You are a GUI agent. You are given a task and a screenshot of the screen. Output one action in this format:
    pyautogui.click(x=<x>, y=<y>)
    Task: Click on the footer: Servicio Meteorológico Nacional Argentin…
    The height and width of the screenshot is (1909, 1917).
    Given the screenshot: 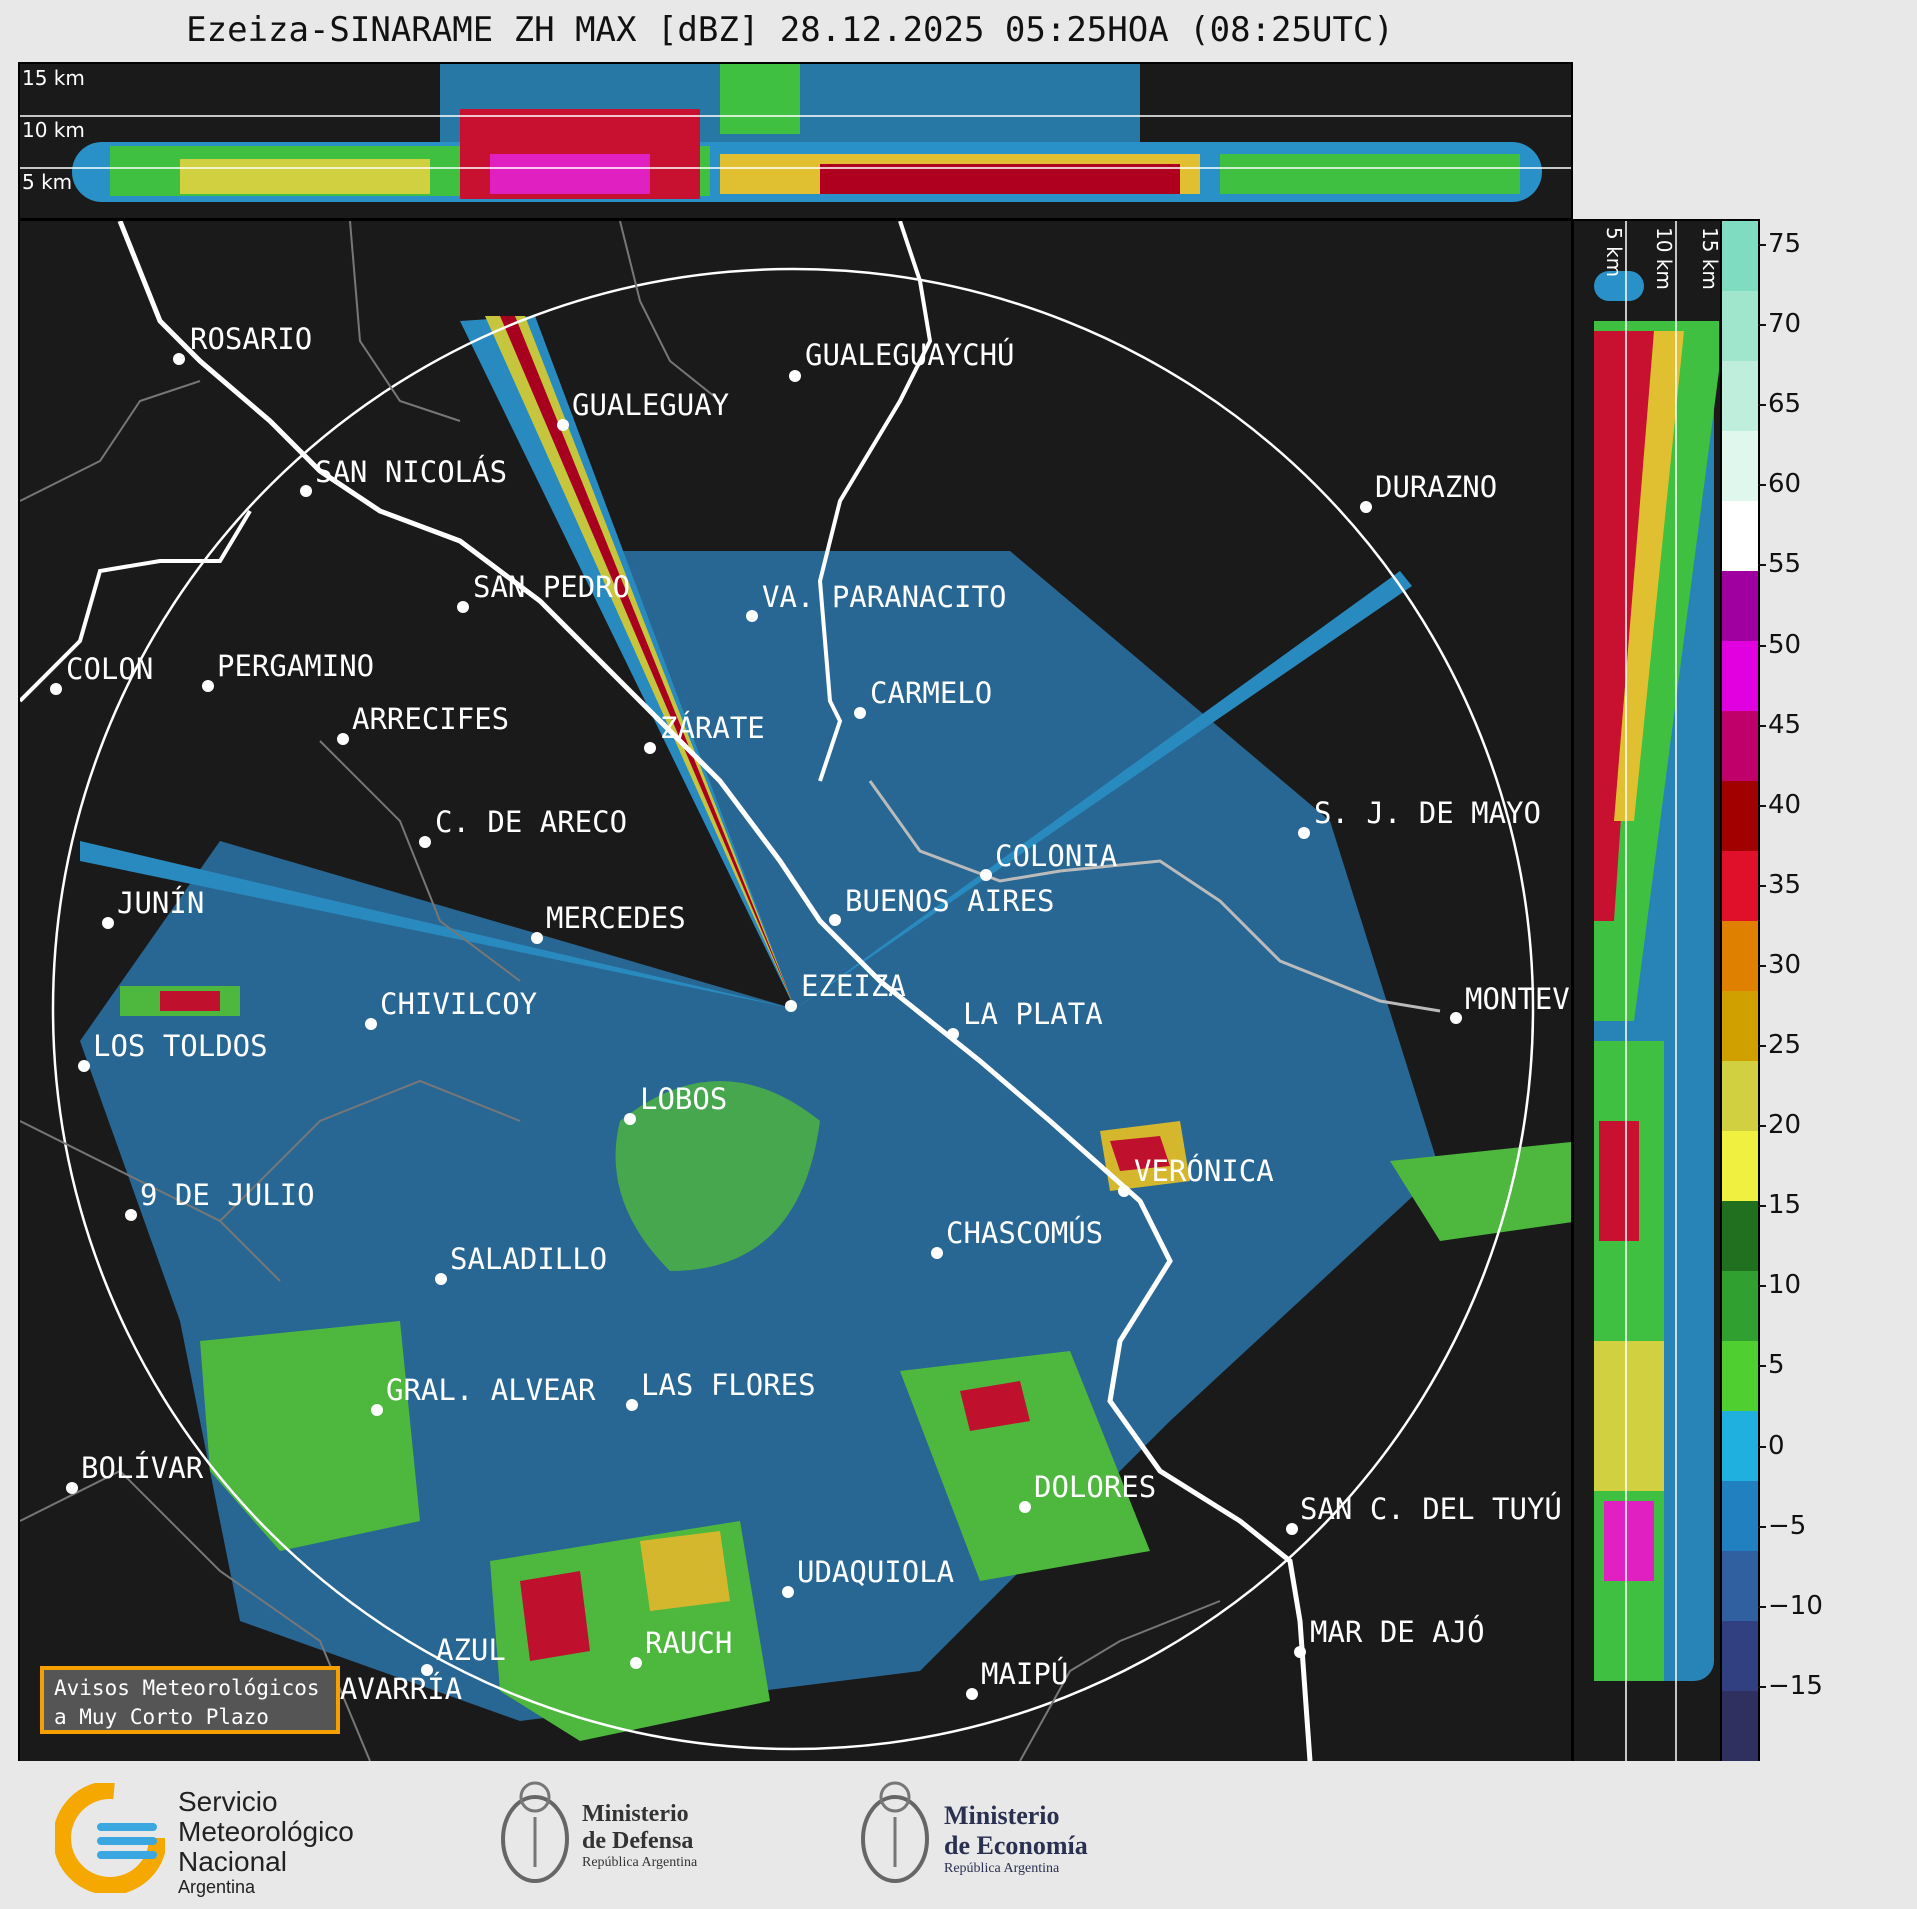 What is the action you would take?
    pyautogui.click(x=958, y=1835)
    